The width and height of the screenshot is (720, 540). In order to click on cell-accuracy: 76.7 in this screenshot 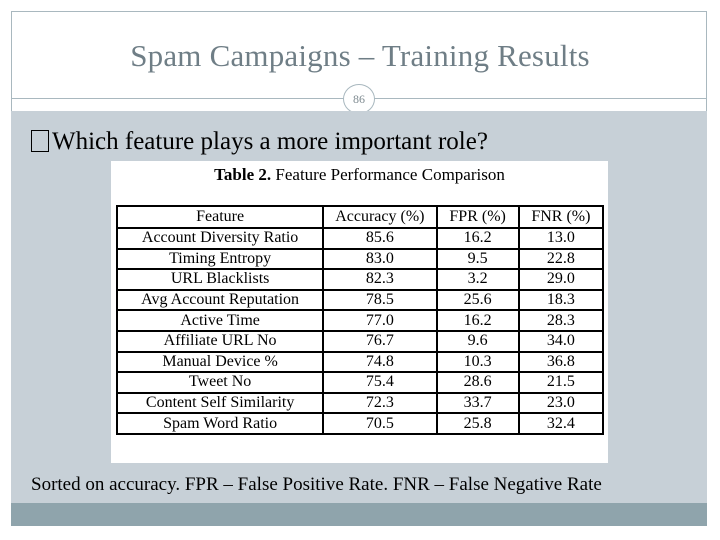, I will do `click(380, 341)`.